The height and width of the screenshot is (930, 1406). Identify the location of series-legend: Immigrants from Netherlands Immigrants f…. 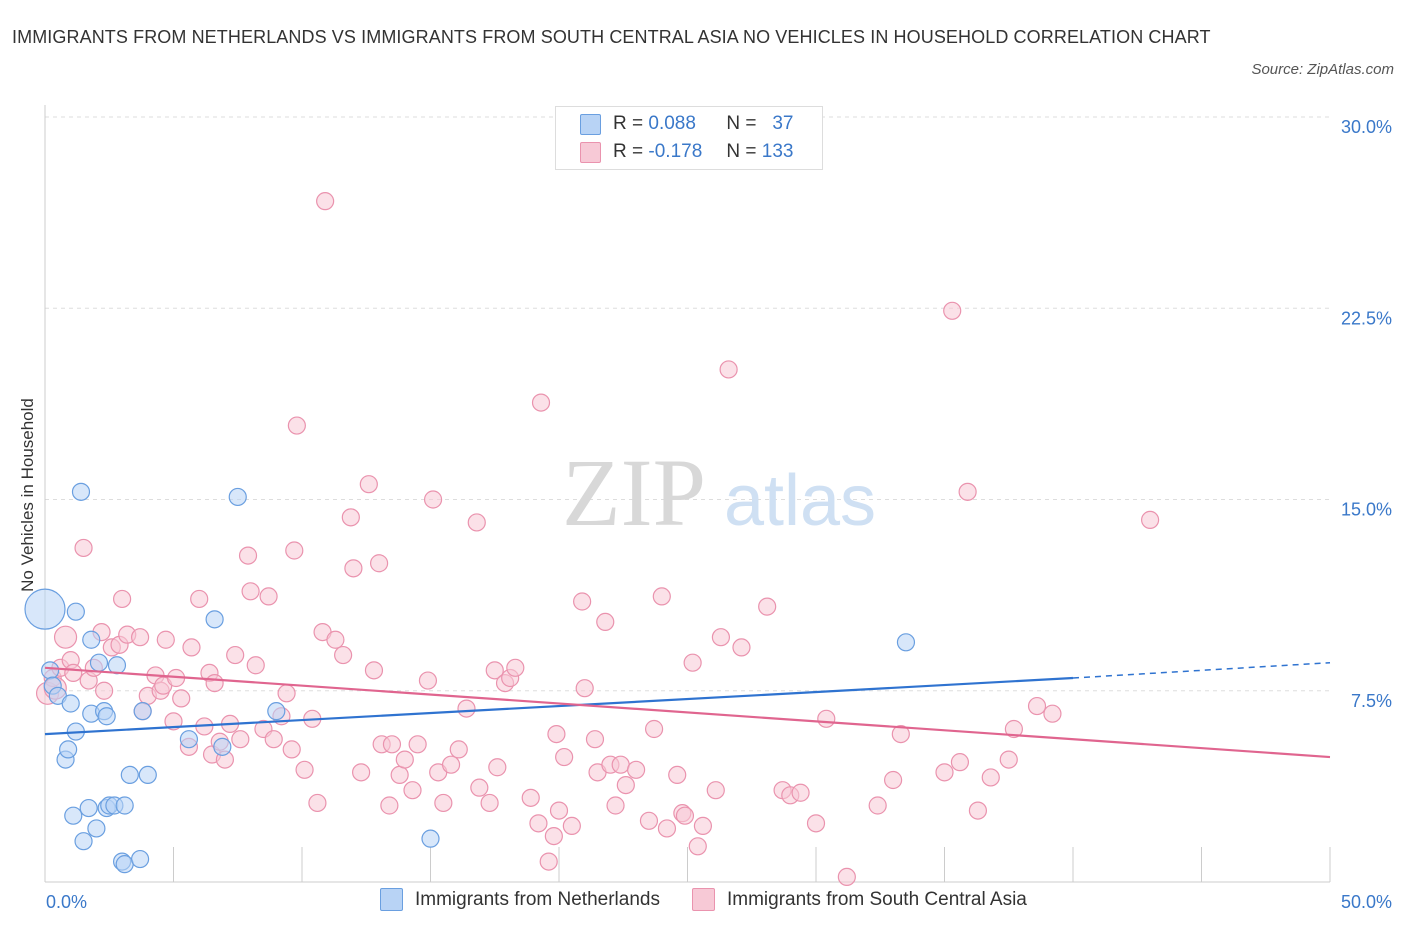
(719, 899).